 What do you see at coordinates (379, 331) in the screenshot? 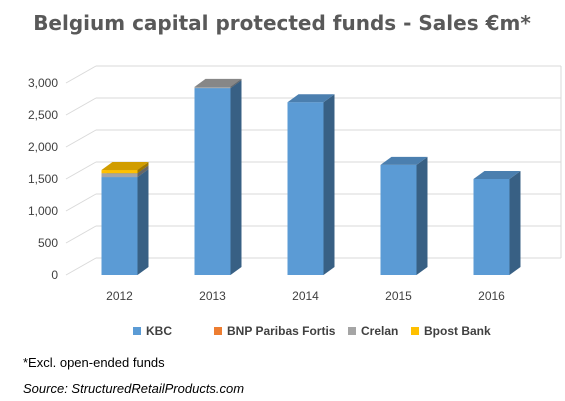
I see `legend-label: Crelan` at bounding box center [379, 331].